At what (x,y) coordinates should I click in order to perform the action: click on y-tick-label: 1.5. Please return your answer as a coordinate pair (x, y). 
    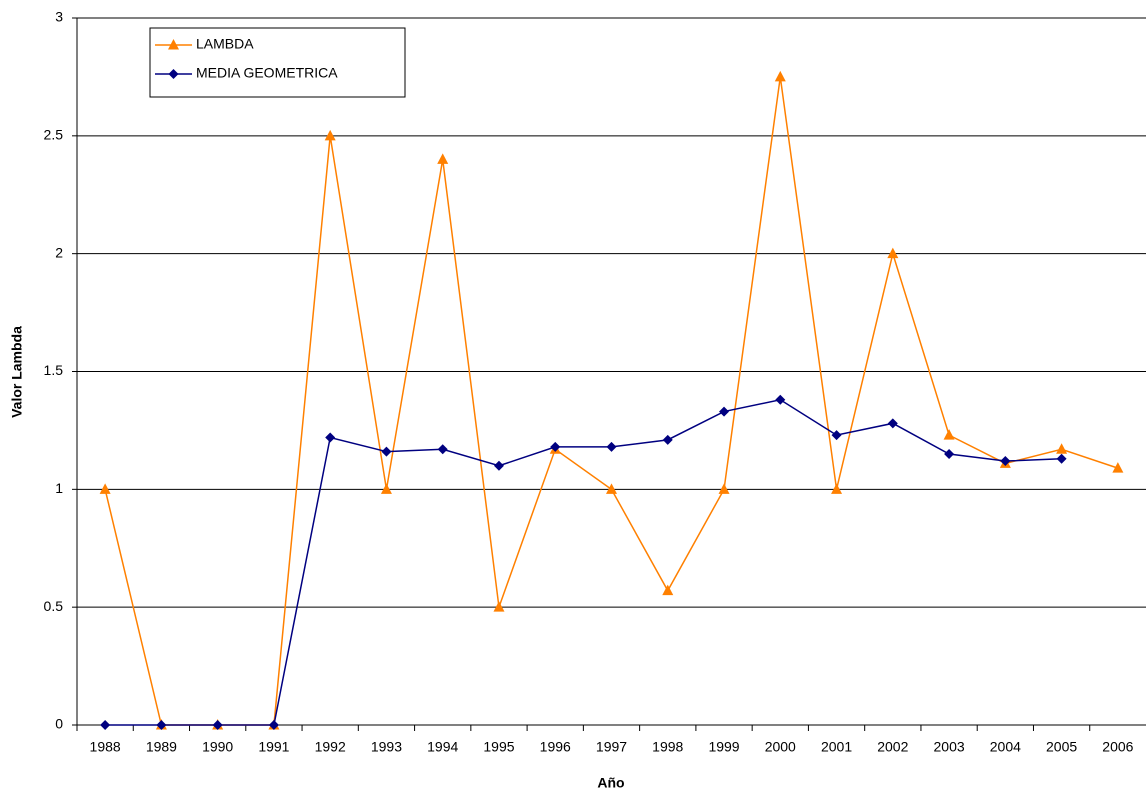
    Looking at the image, I should click on (54, 370).